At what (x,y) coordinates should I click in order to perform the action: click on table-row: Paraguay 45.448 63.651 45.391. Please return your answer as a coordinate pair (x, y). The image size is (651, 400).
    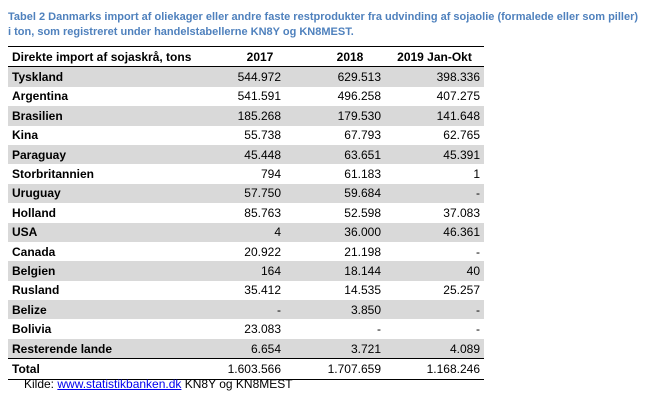
    Looking at the image, I should click on (246, 154).